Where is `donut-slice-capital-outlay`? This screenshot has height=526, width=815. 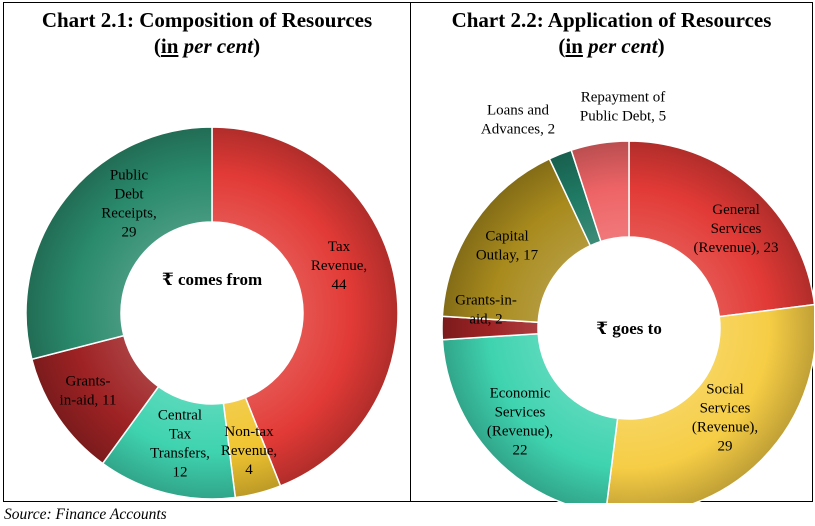 donut-slice-capital-outlay is located at coordinates (516, 240).